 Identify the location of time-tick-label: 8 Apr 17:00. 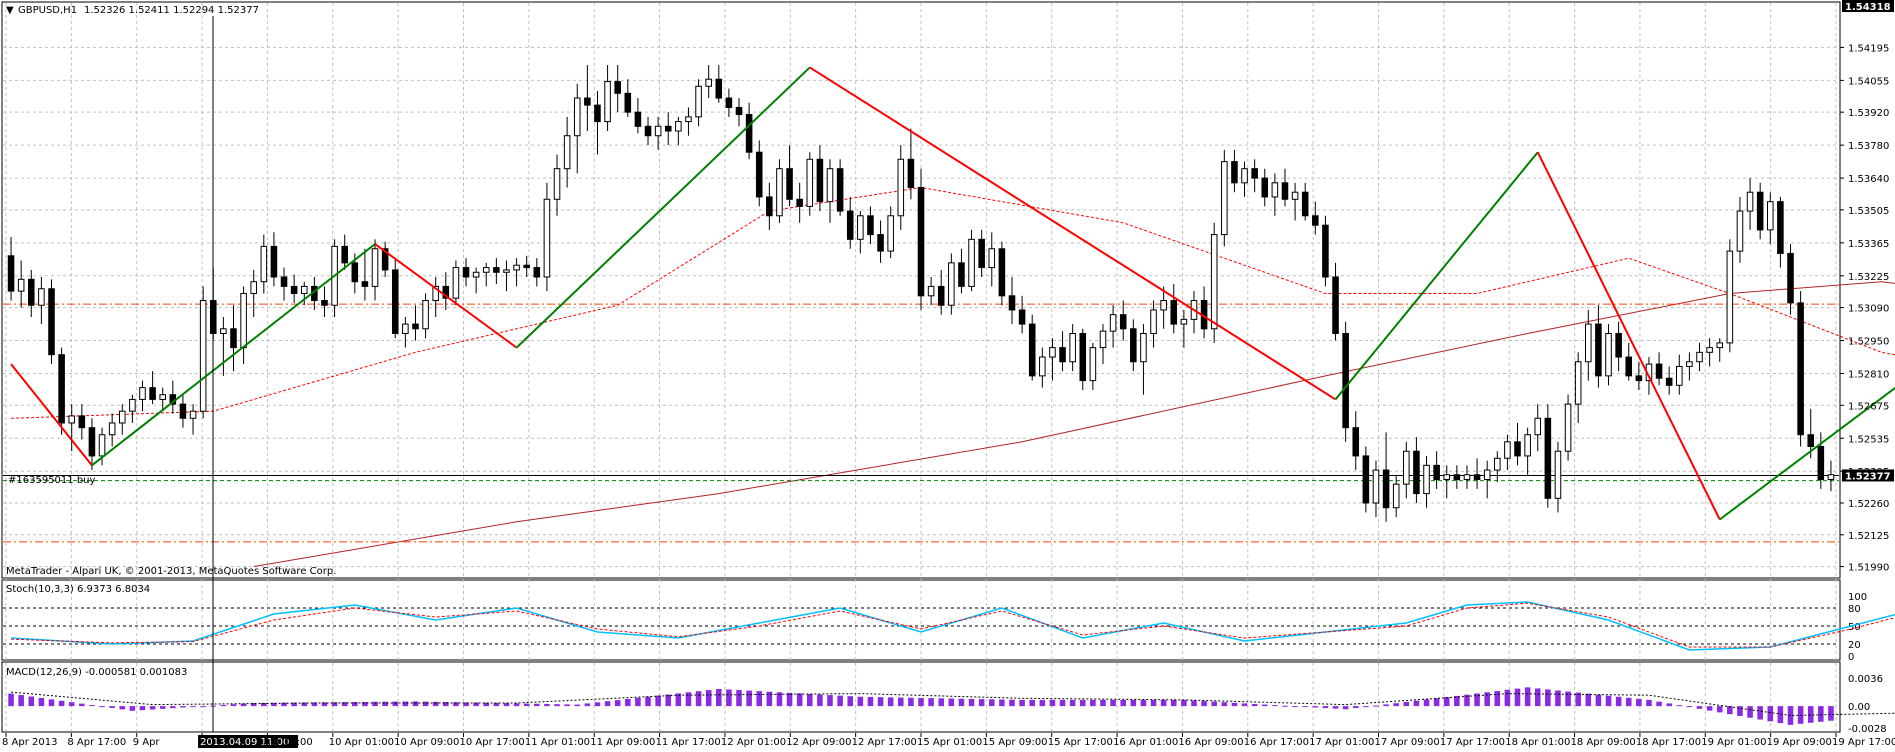
(96, 742).